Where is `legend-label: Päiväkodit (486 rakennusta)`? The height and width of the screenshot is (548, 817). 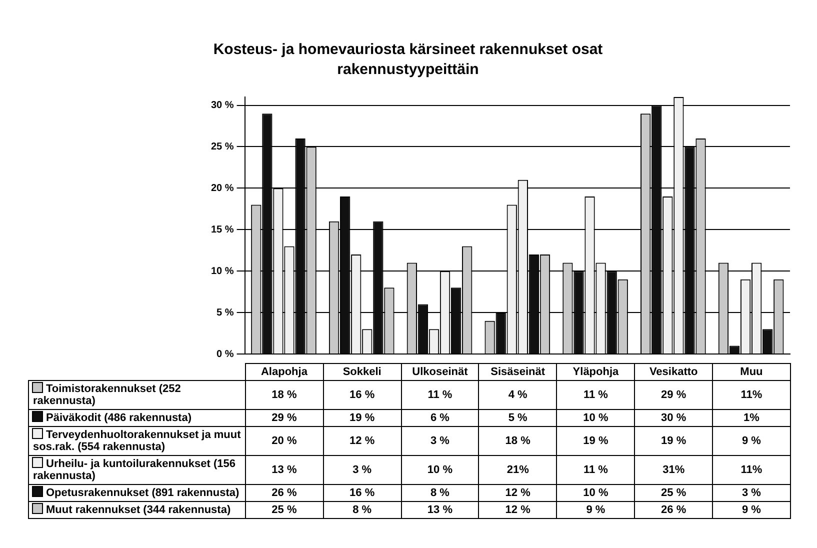 legend-label: Päiväkodit (486 rakennusta) is located at coordinates (119, 418).